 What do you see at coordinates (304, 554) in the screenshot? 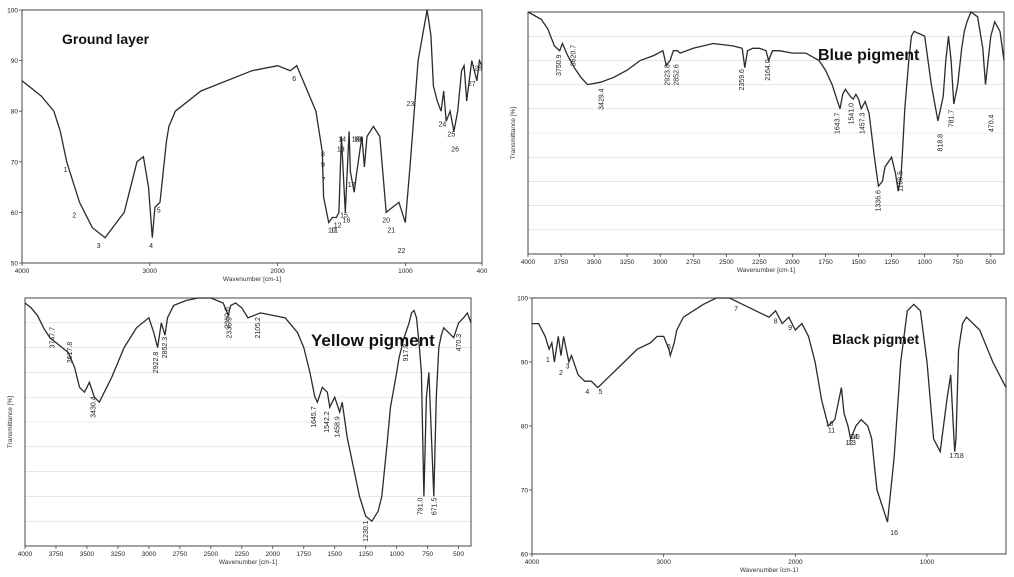
I see `x-tick-label: 1750` at bounding box center [304, 554].